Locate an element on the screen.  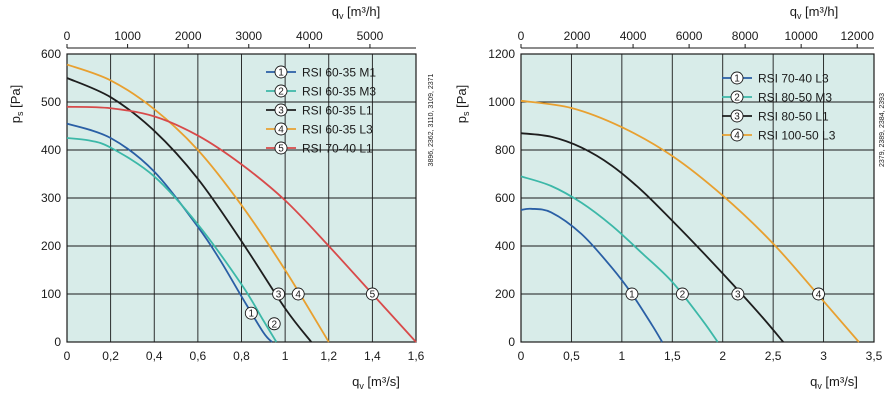
x-tick-label: 1,5 is located at coordinates (672, 356).